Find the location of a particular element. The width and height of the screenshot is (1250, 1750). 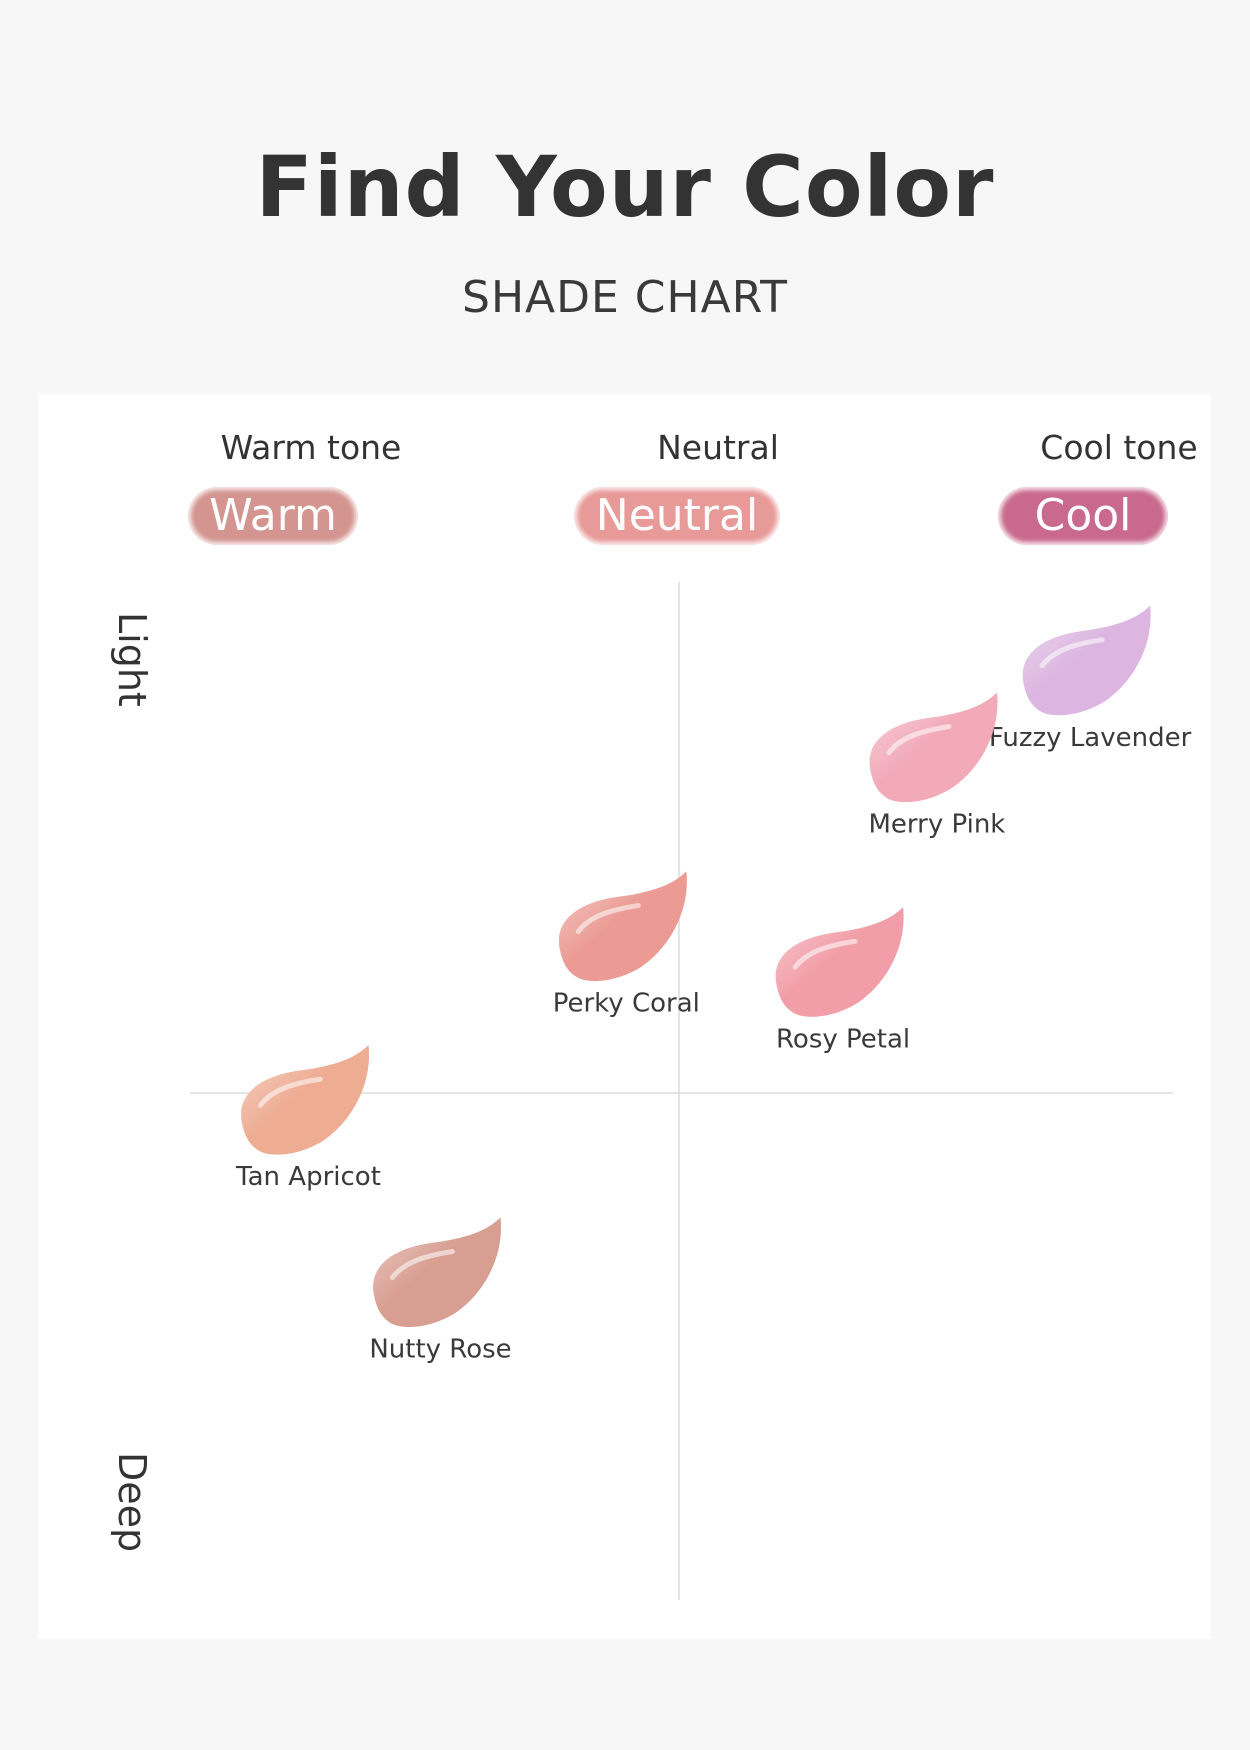

swatch-tan-apricot is located at coordinates (305, 1100).